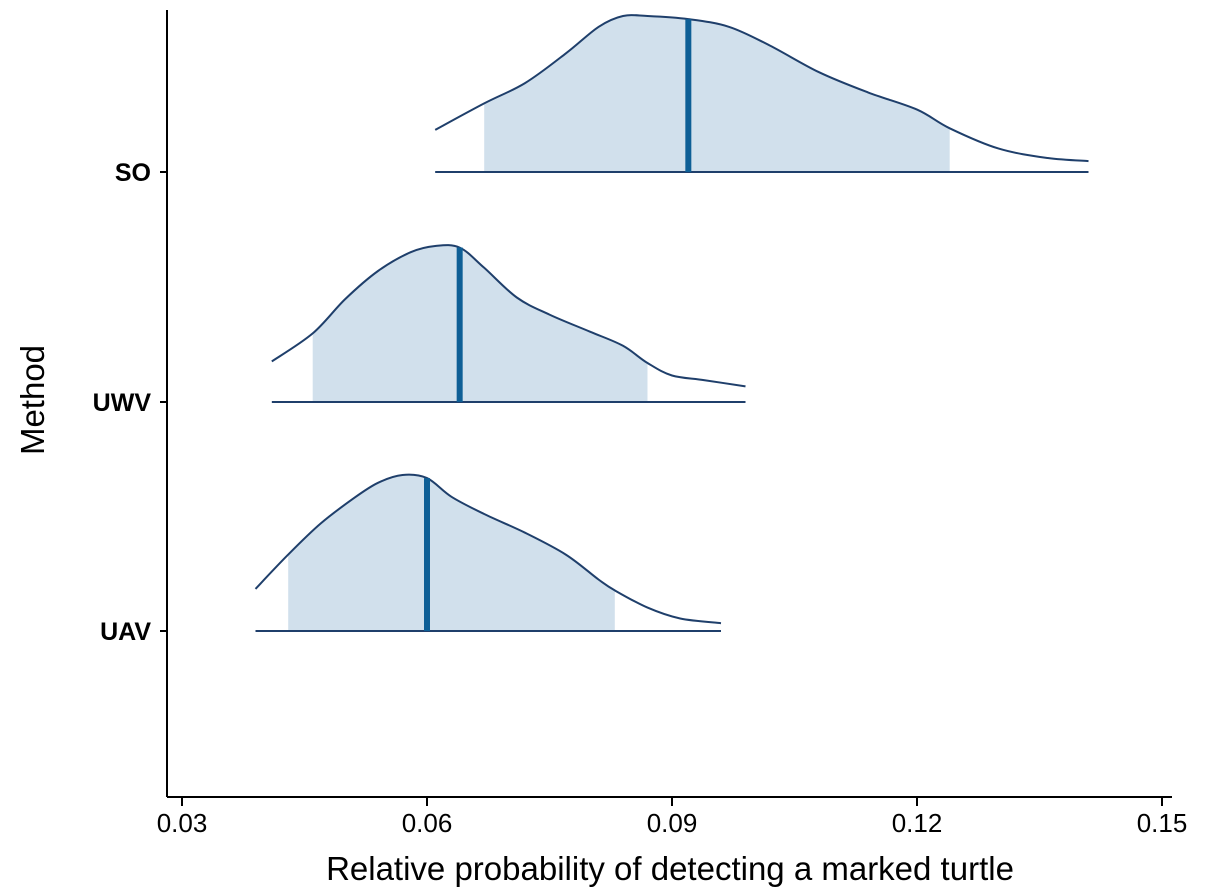 The width and height of the screenshot is (1209, 890). I want to click on ridge-uwv, so click(508, 323).